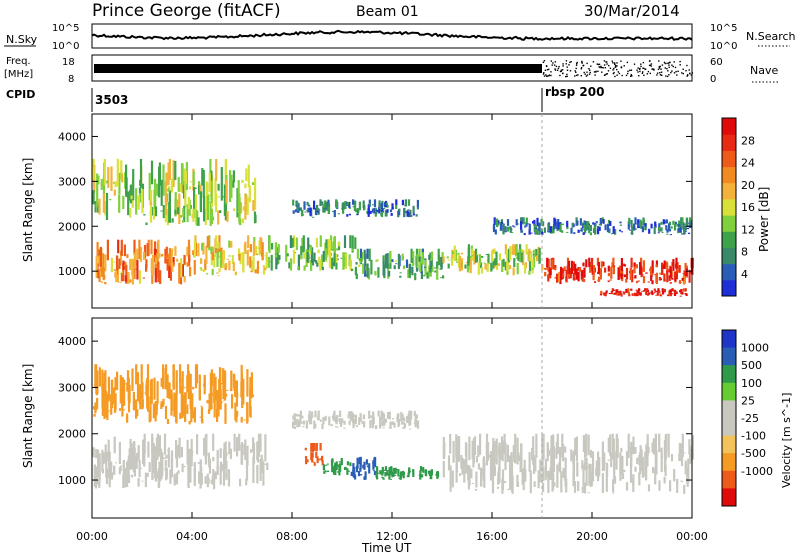 Image resolution: width=800 pixels, height=554 pixels. Describe the element at coordinates (65, 46) in the screenshot. I see `nsky-tick-bottom: 10^0` at that location.